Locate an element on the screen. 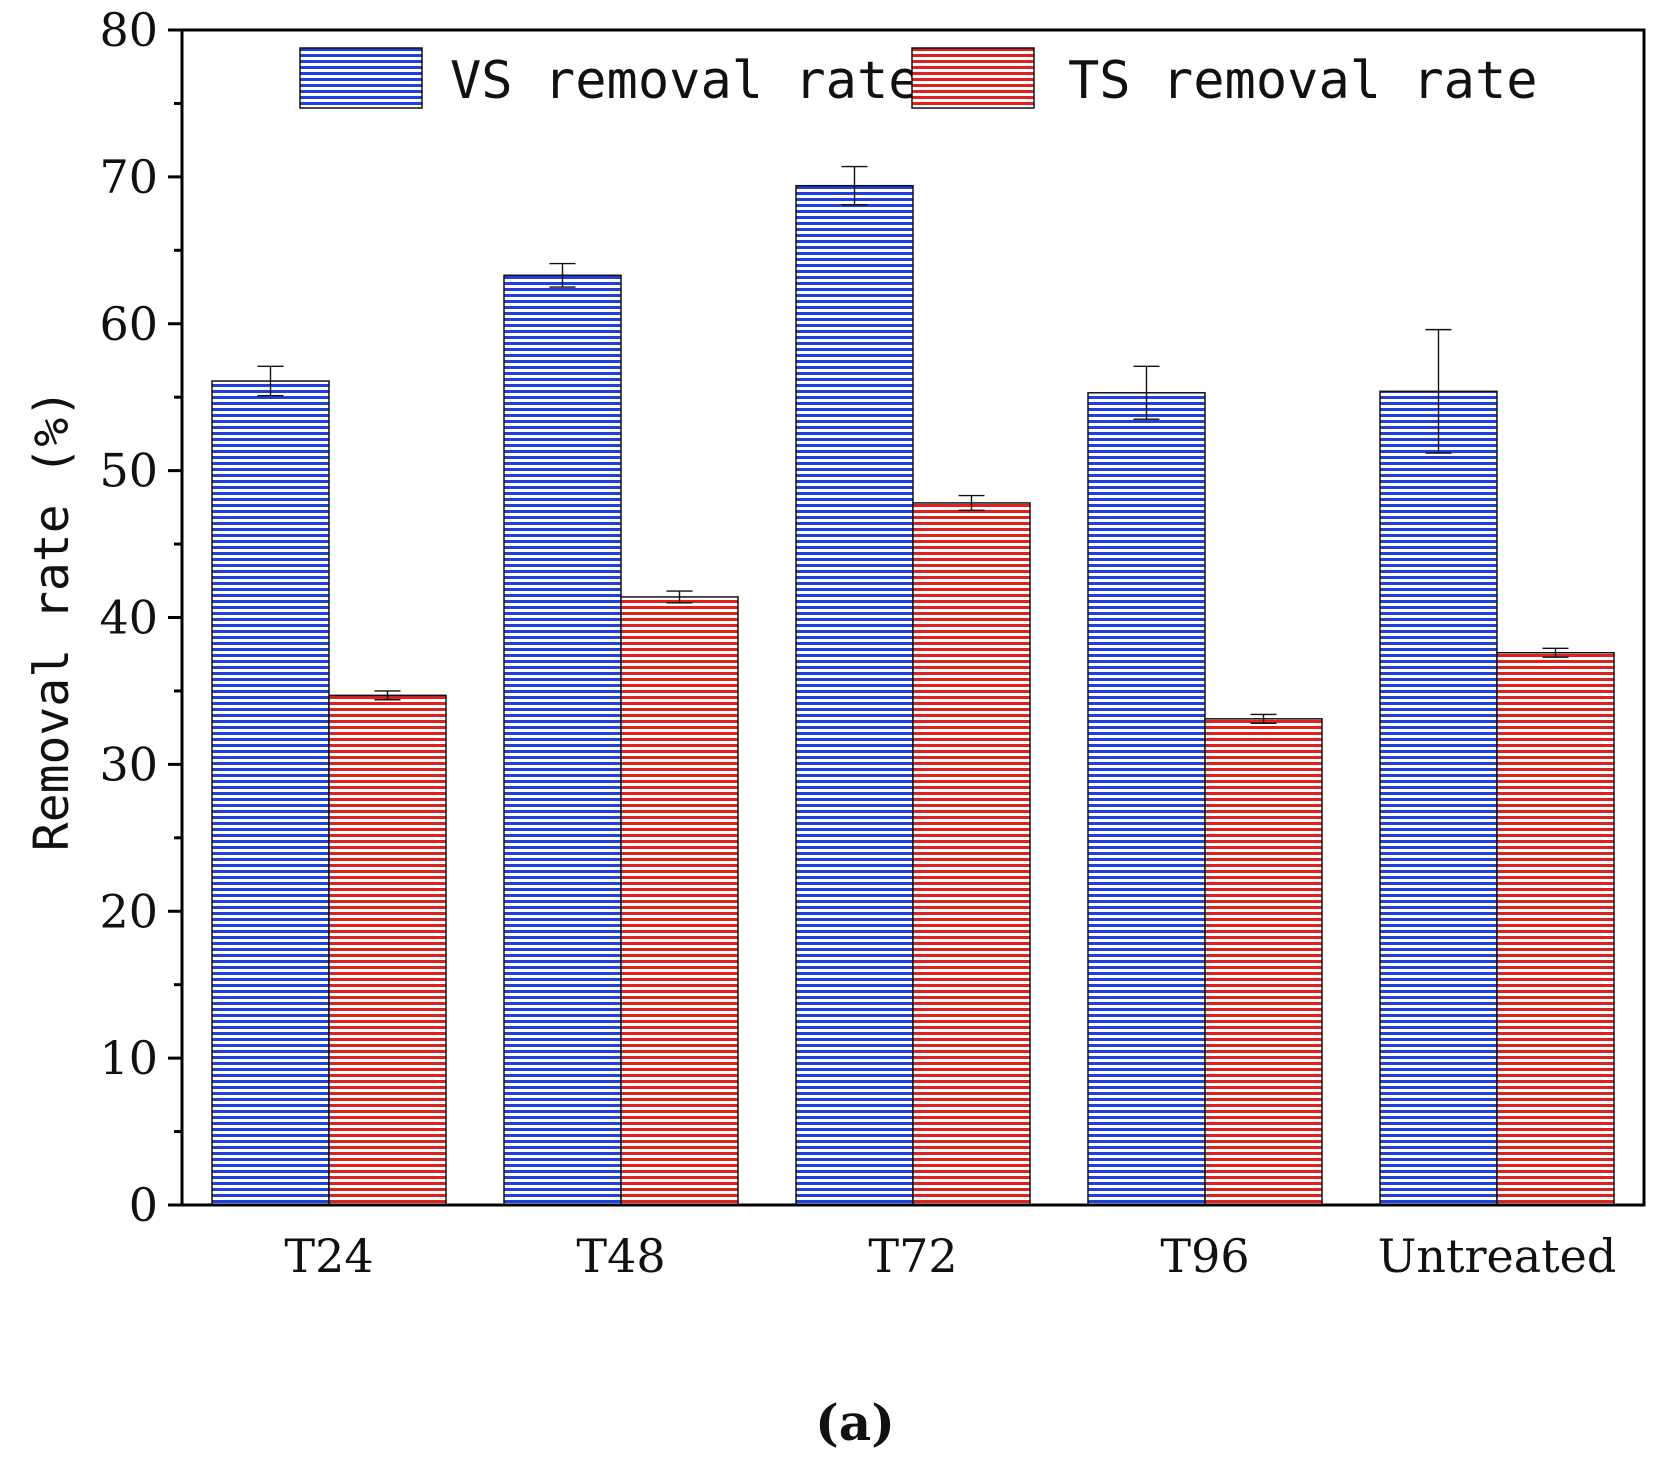  y-tick-label-50: 50 is located at coordinates (128, 471).